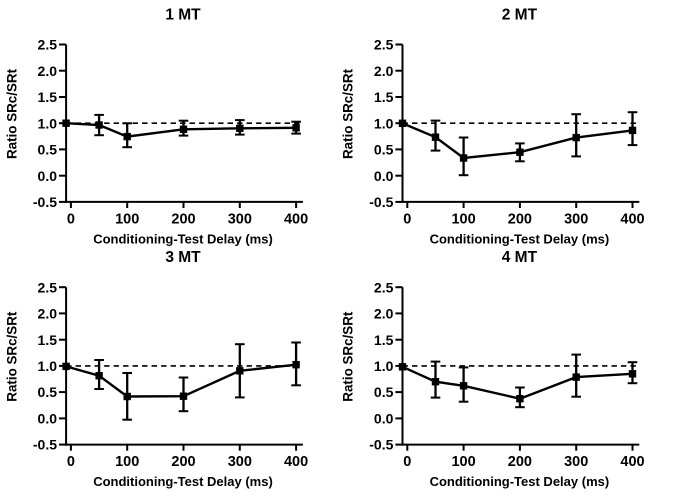 The height and width of the screenshot is (496, 680). I want to click on svg-text: 2 MT, so click(520, 14).